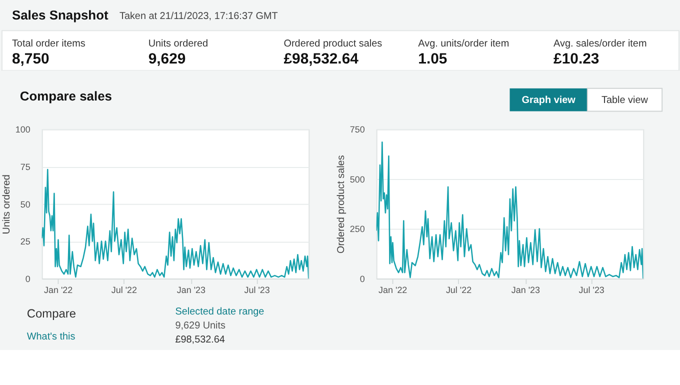  What do you see at coordinates (66, 96) in the screenshot?
I see `text: Compare sales` at bounding box center [66, 96].